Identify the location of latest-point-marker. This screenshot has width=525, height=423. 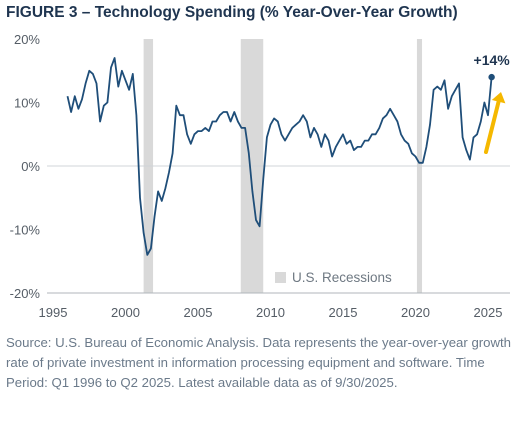
(491, 77).